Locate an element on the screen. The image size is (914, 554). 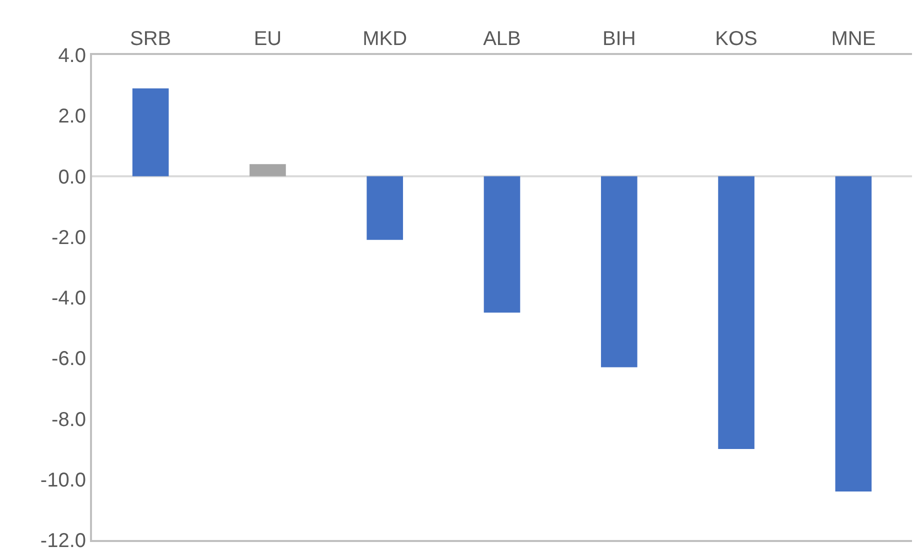
y-tick-label: -10.0 is located at coordinates (63, 480).